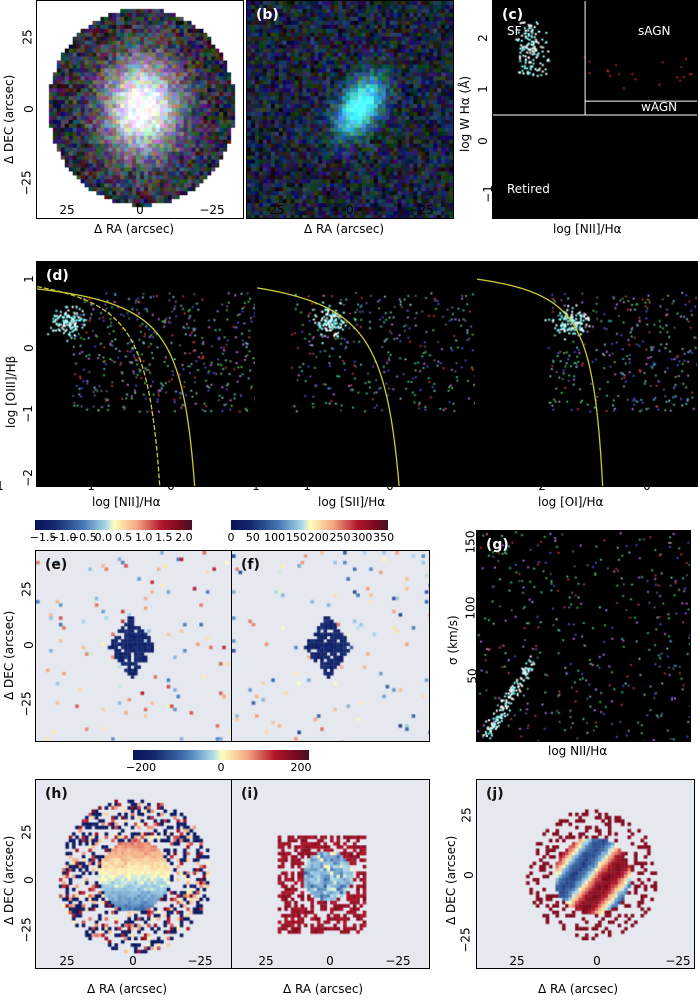 Image resolution: width=700 pixels, height=1000 pixels. Describe the element at coordinates (585, 874) in the screenshot. I see `map-j` at that location.